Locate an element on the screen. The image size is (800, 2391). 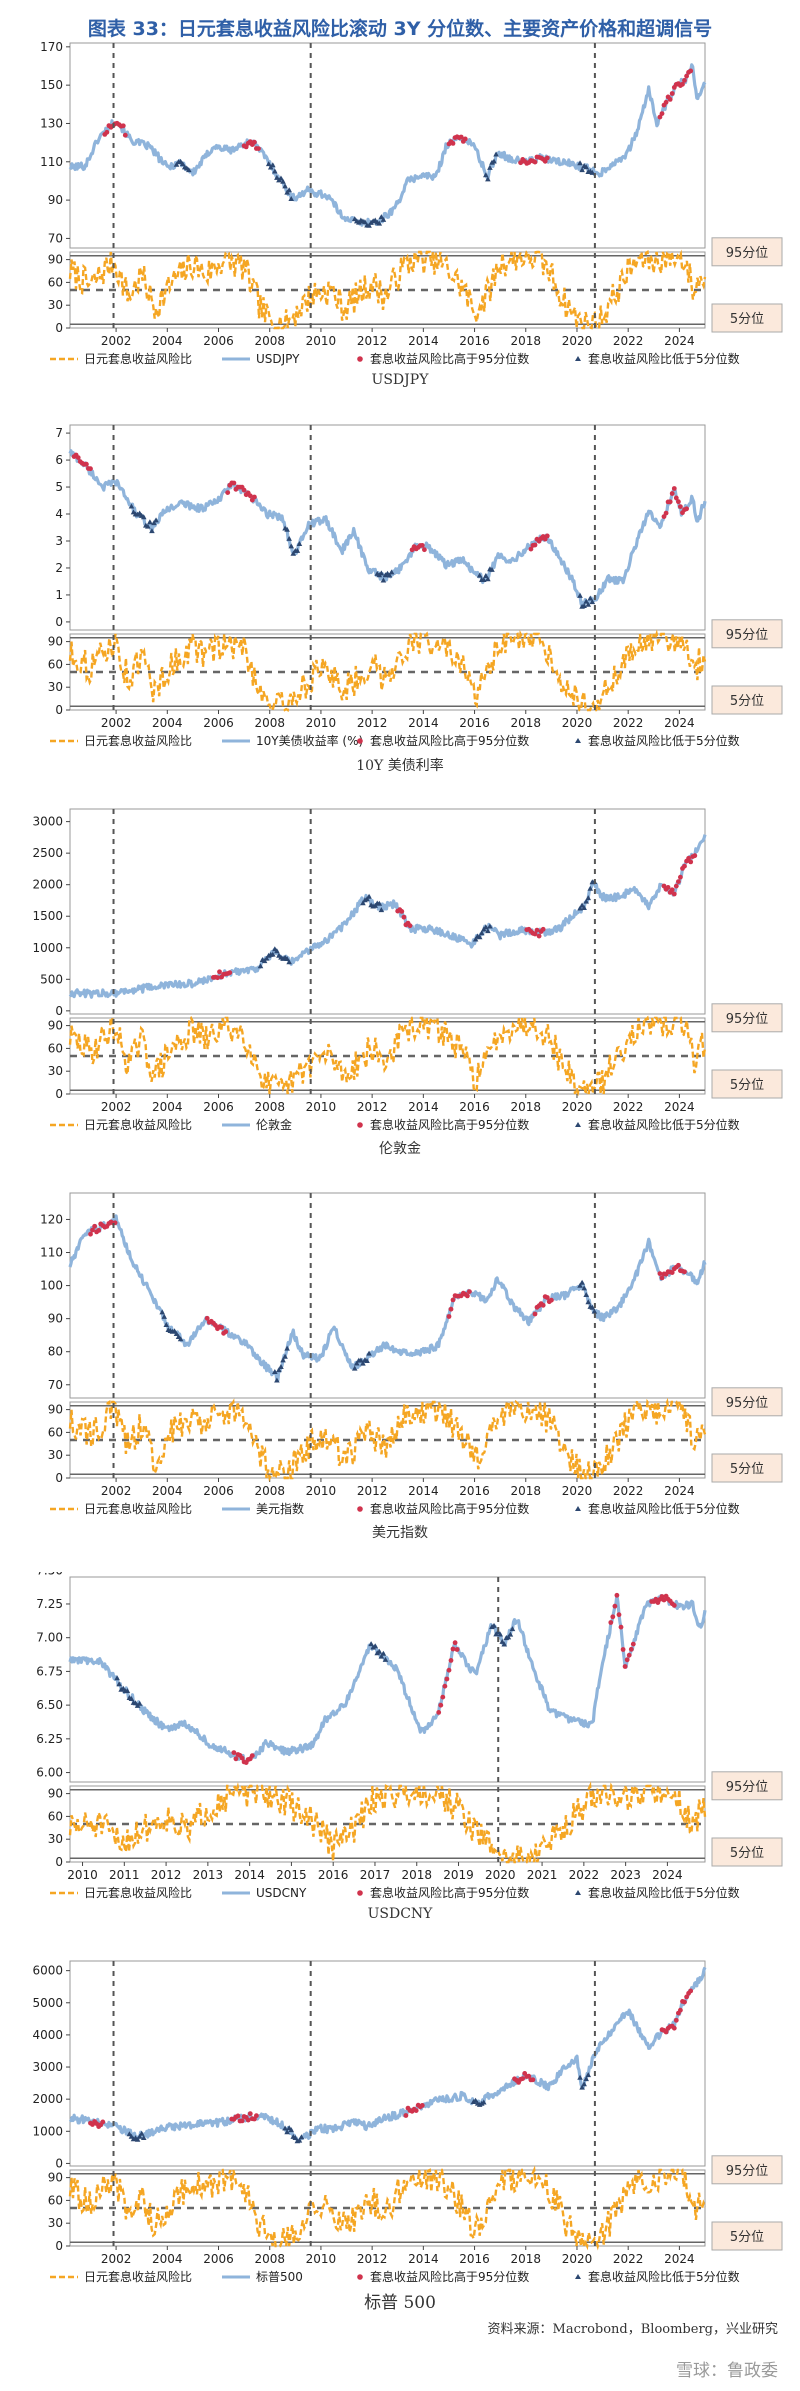
x-tick-label: 2002 is located at coordinates (116, 341).